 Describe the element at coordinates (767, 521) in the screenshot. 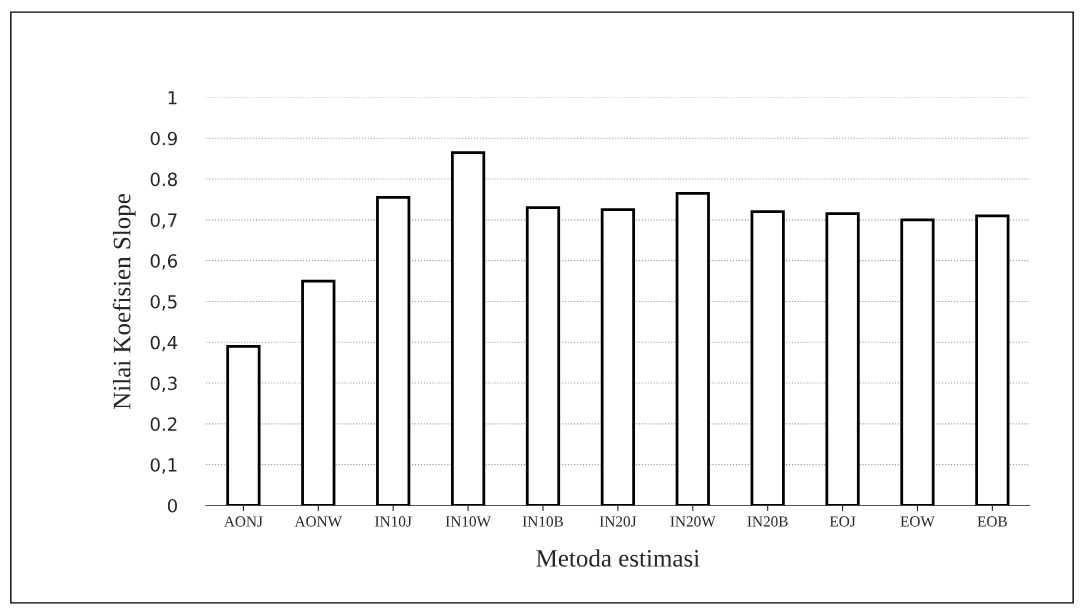

I see `x-tick-label: IN20B` at that location.